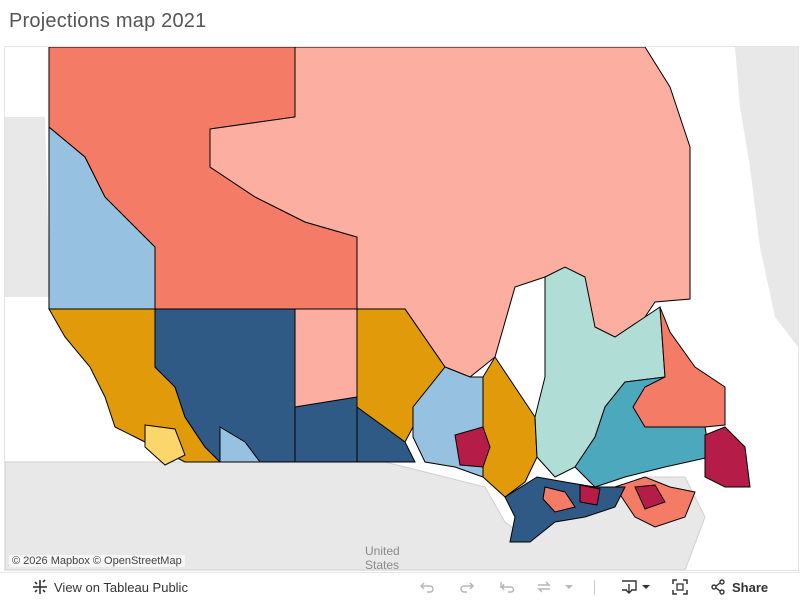 This screenshot has height=601, width=800. I want to click on revert-button, so click(507, 587).